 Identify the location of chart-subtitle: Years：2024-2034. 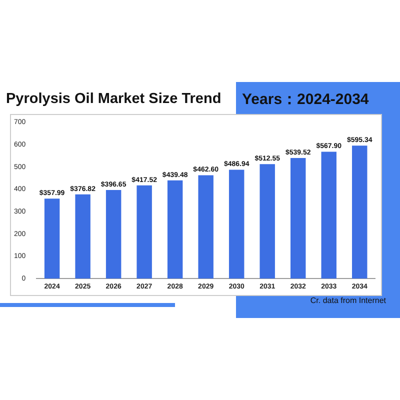
(305, 99).